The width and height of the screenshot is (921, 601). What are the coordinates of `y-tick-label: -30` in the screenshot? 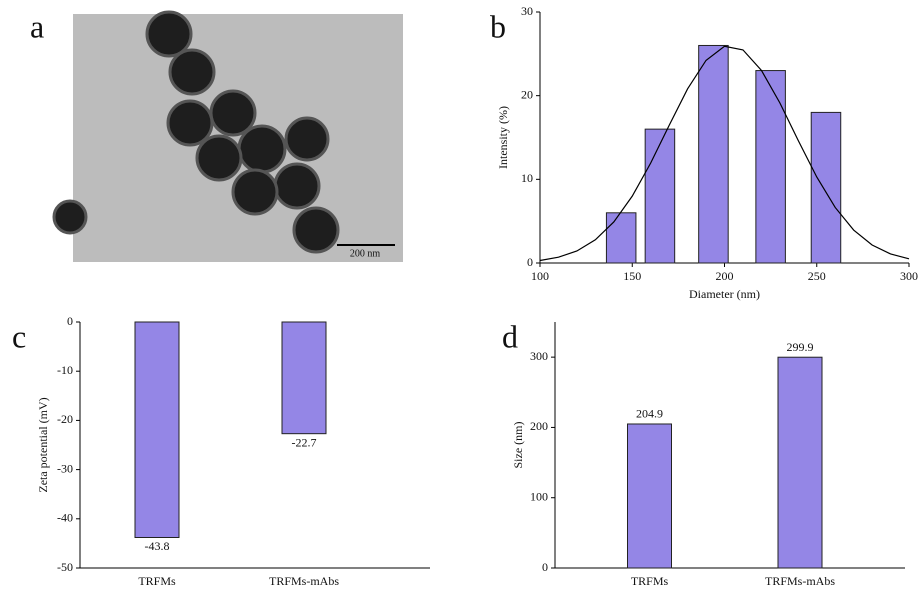 It's located at (65, 468).